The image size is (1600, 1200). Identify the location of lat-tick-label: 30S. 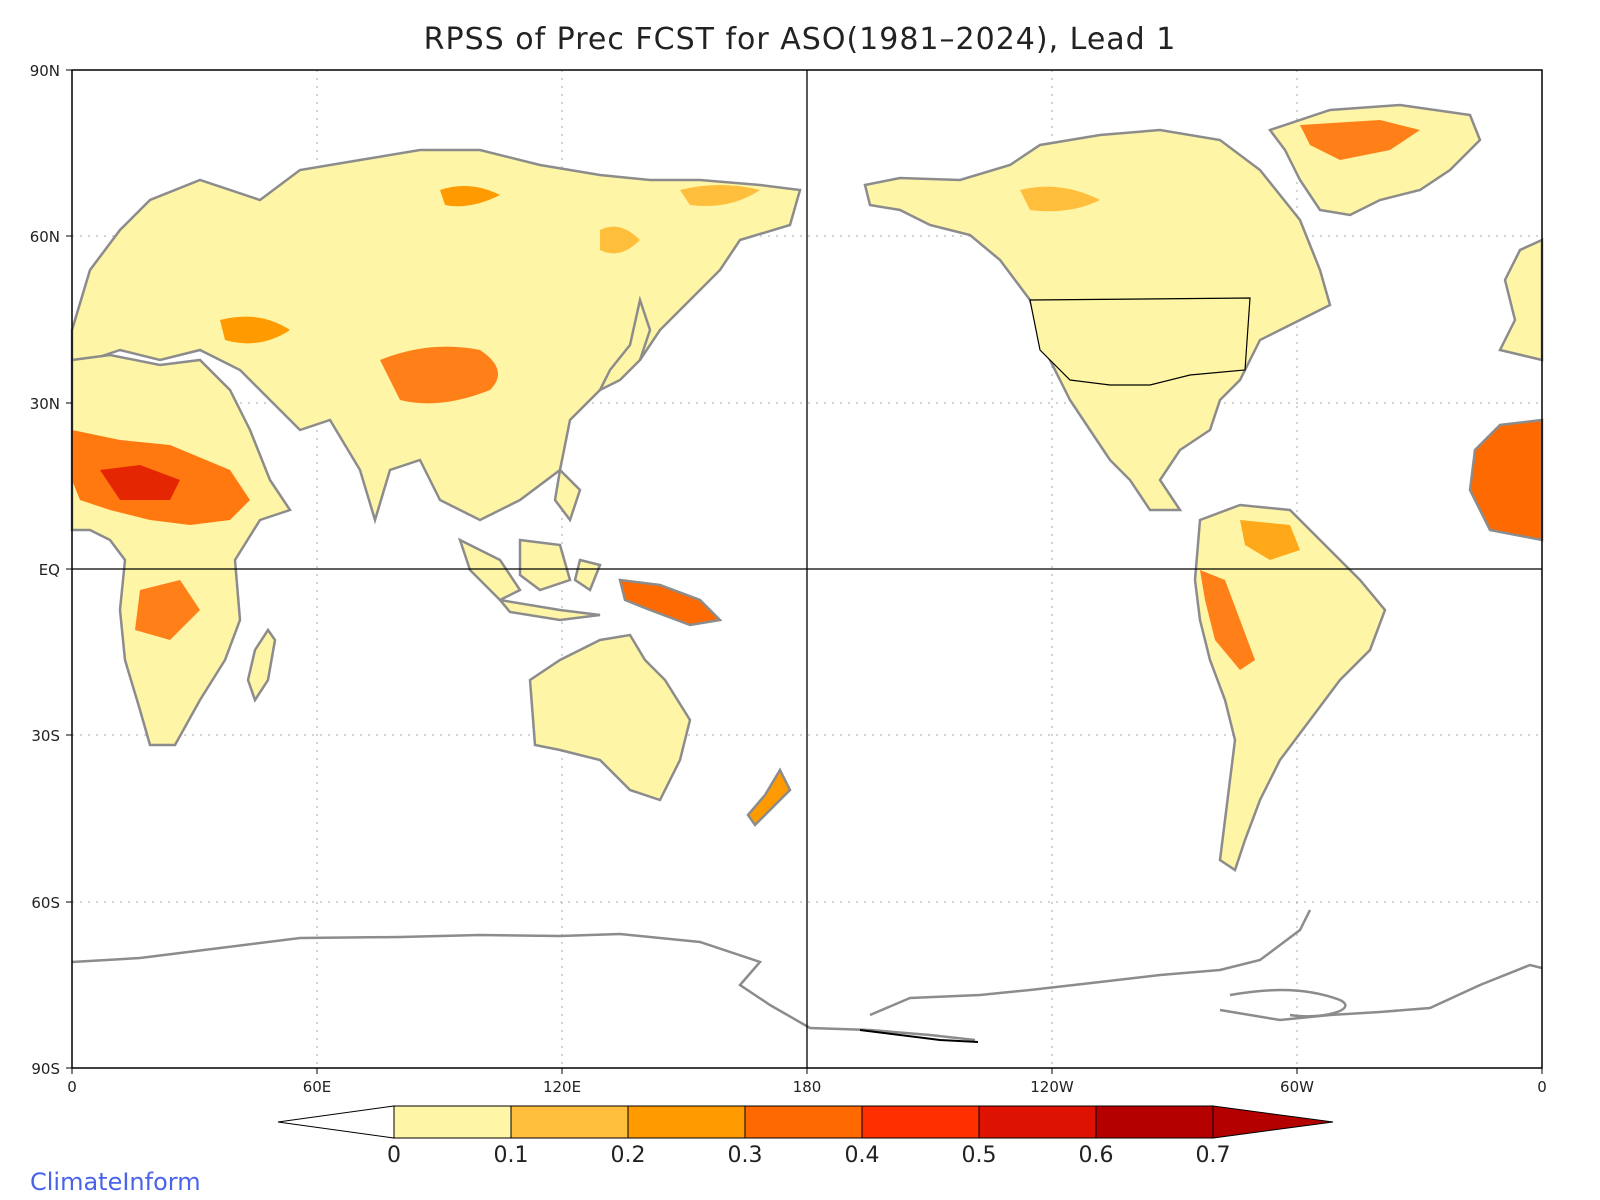
(45, 736).